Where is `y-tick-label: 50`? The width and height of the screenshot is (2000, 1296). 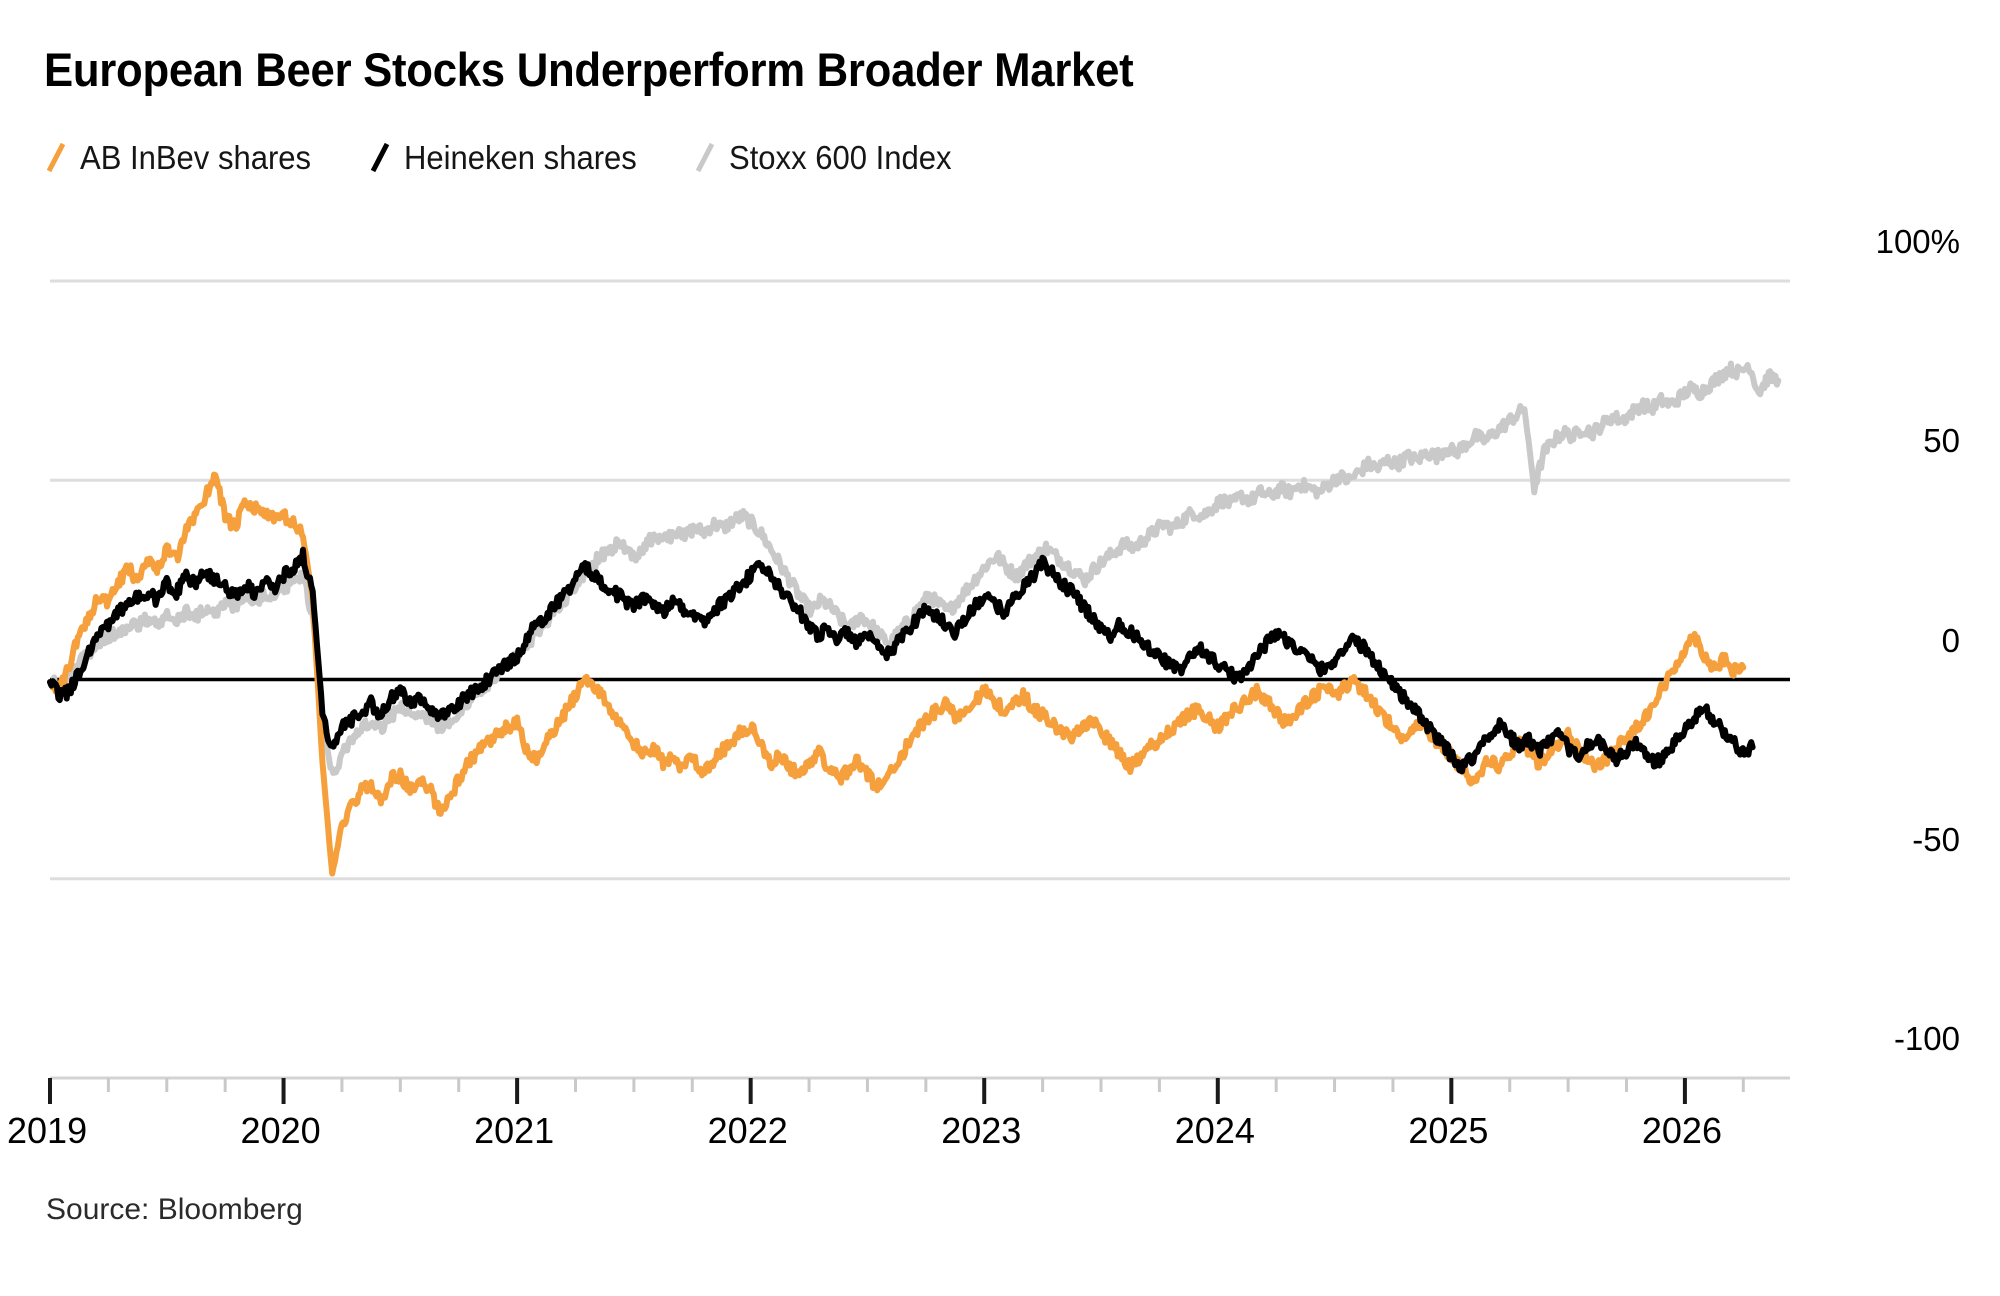
y-tick-label: 50 is located at coordinates (1941, 441).